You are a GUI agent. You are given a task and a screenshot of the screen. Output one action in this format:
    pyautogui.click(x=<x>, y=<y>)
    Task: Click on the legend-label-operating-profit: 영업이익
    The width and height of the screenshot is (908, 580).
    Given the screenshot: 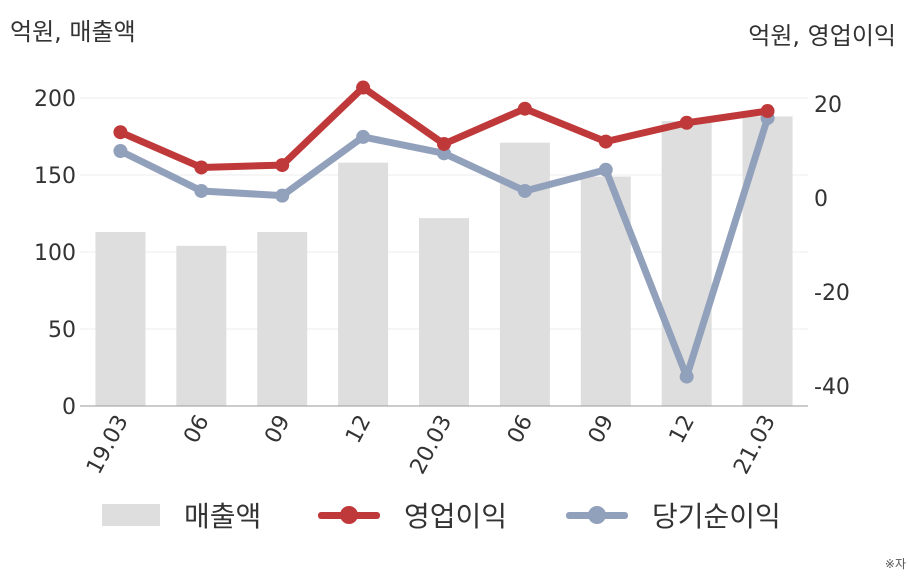 What is the action you would take?
    pyautogui.click(x=456, y=516)
    